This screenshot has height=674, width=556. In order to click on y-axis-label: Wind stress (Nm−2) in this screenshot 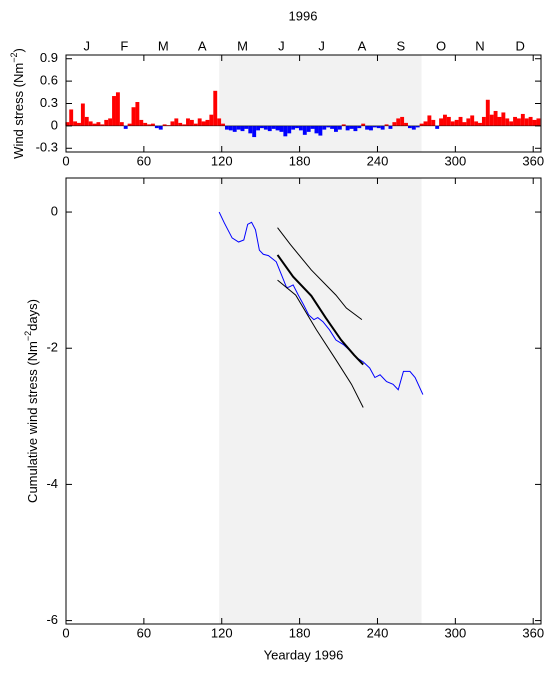, I will do `click(17, 103)`.